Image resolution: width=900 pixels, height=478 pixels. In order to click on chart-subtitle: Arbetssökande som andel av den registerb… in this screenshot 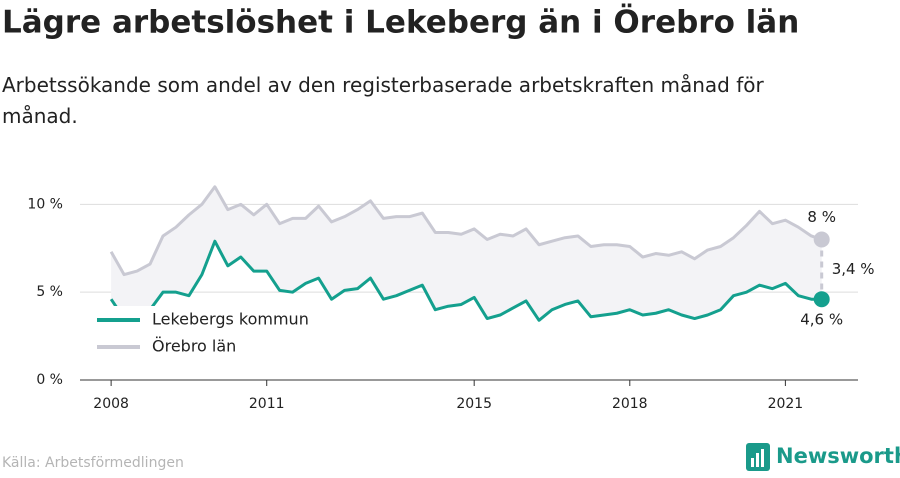, I will do `click(383, 100)`.